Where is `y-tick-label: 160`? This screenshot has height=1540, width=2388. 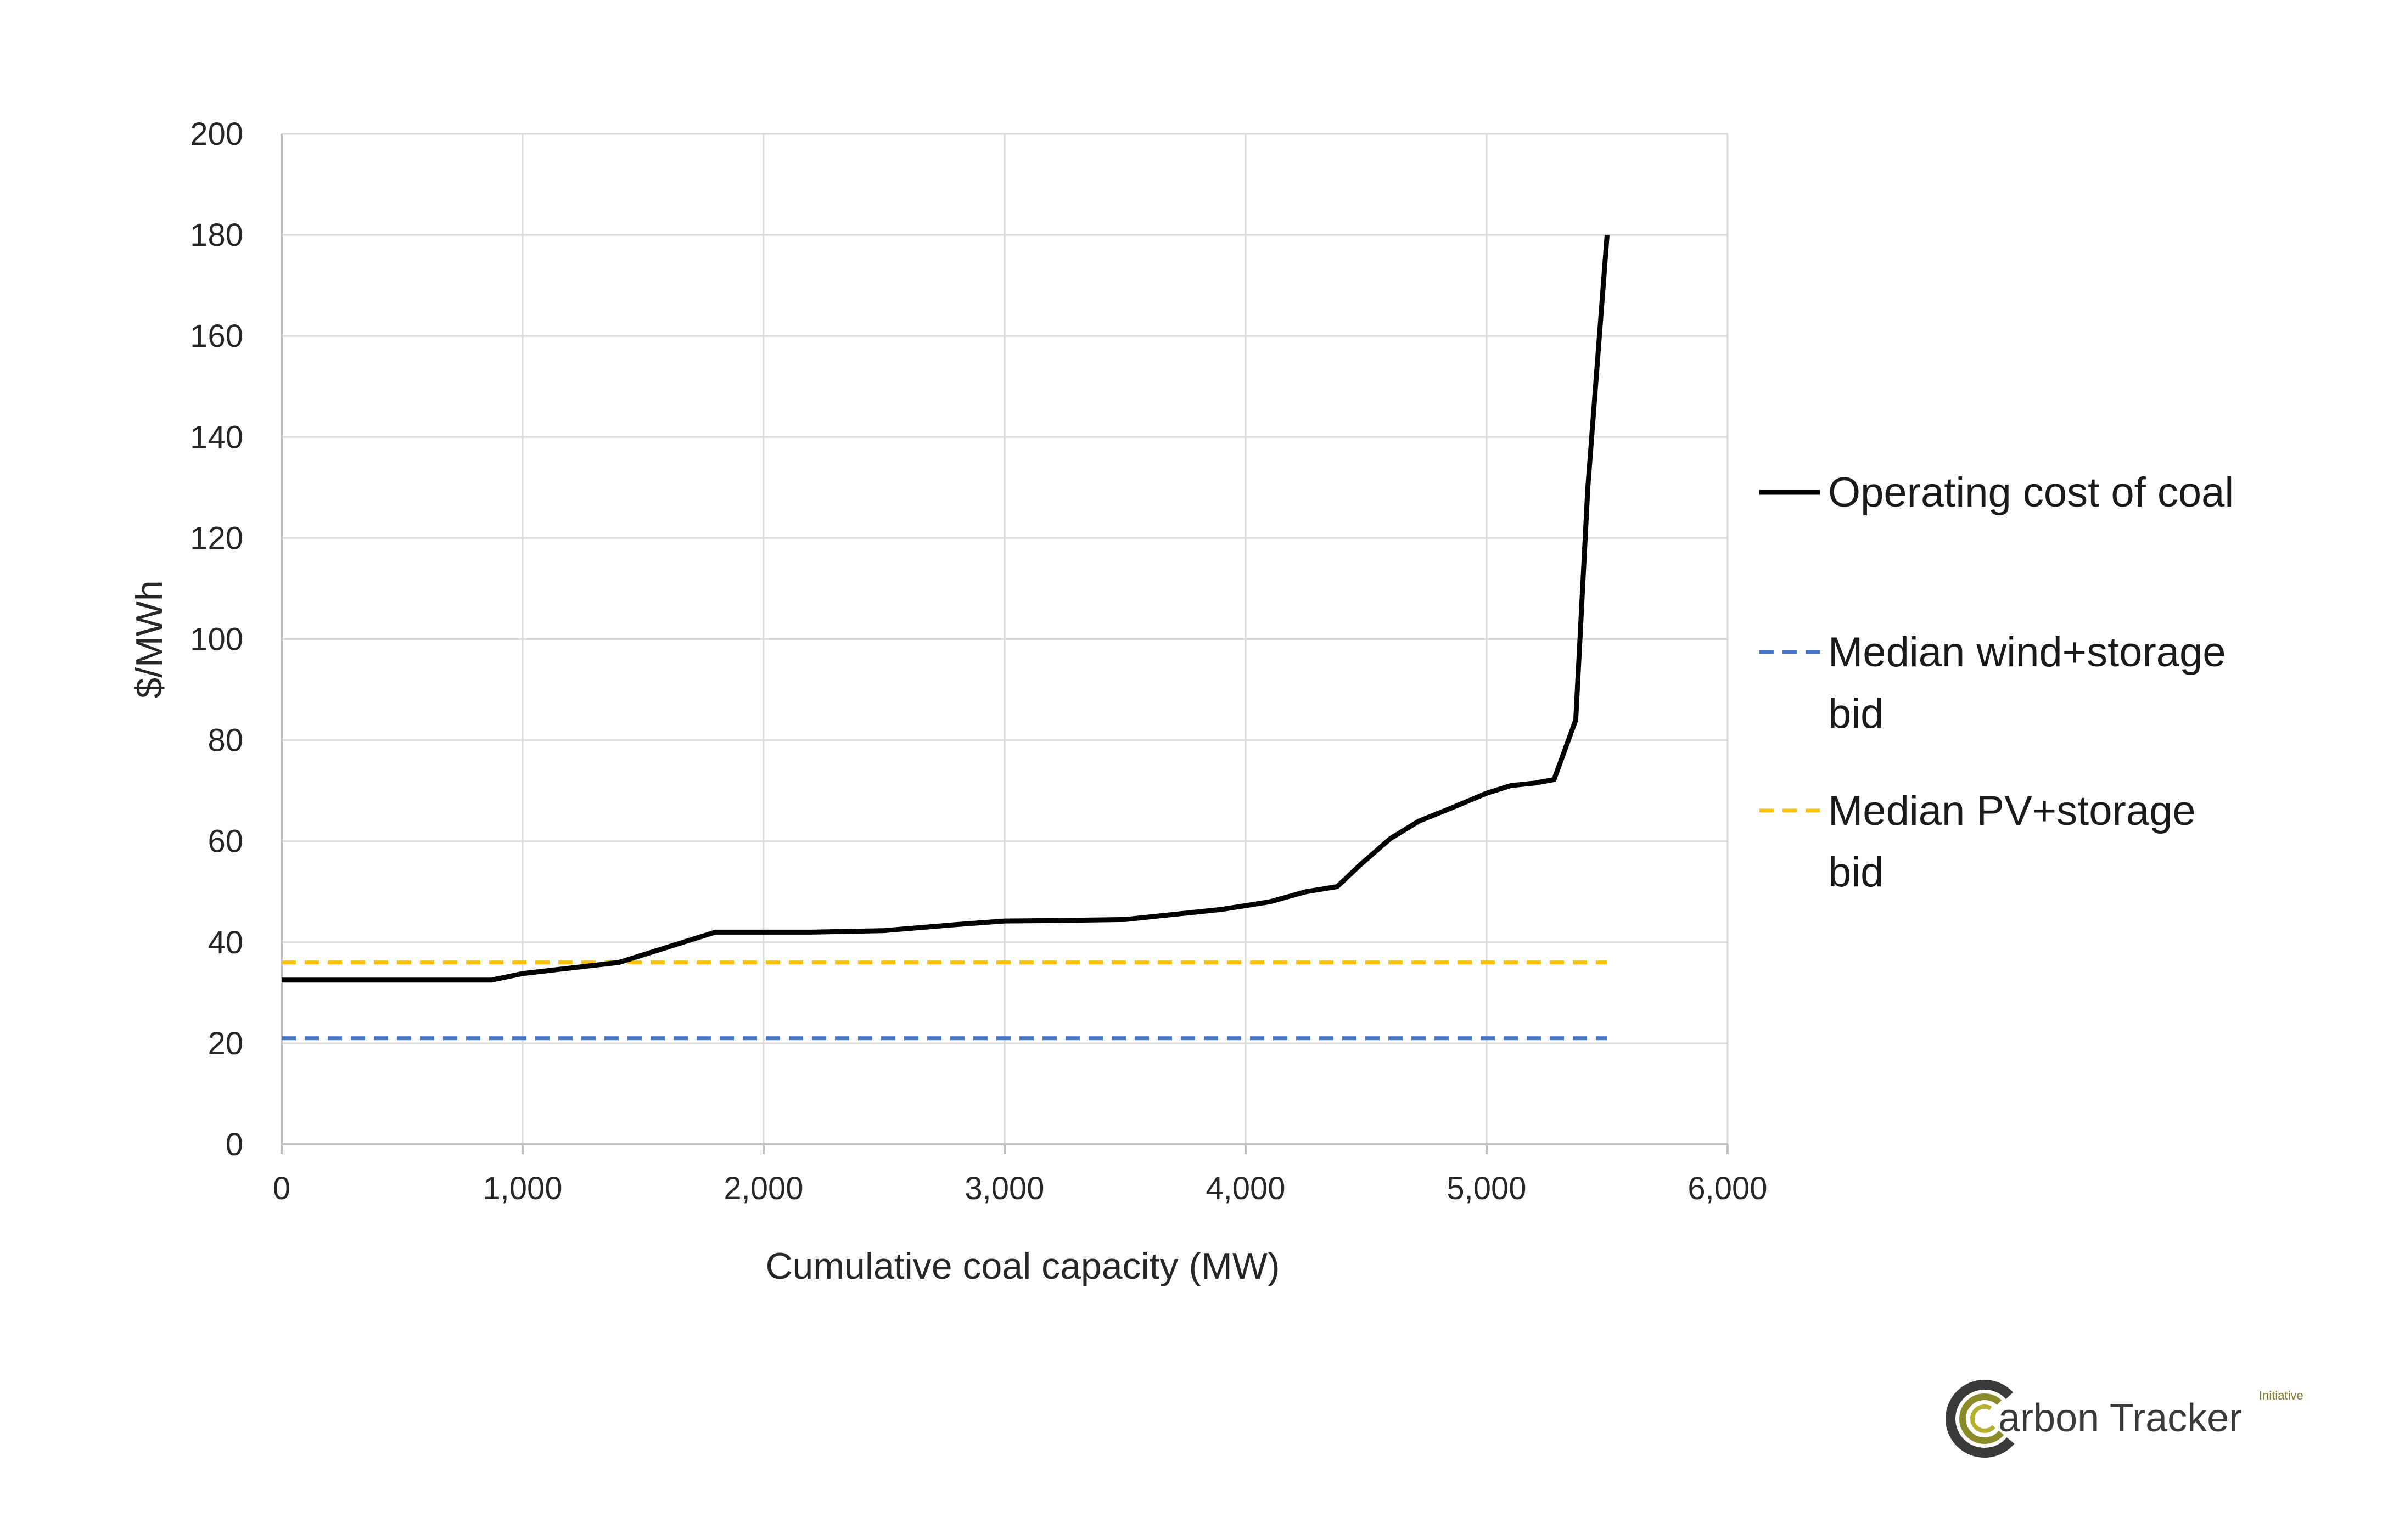 y-tick-label: 160 is located at coordinates (216, 336).